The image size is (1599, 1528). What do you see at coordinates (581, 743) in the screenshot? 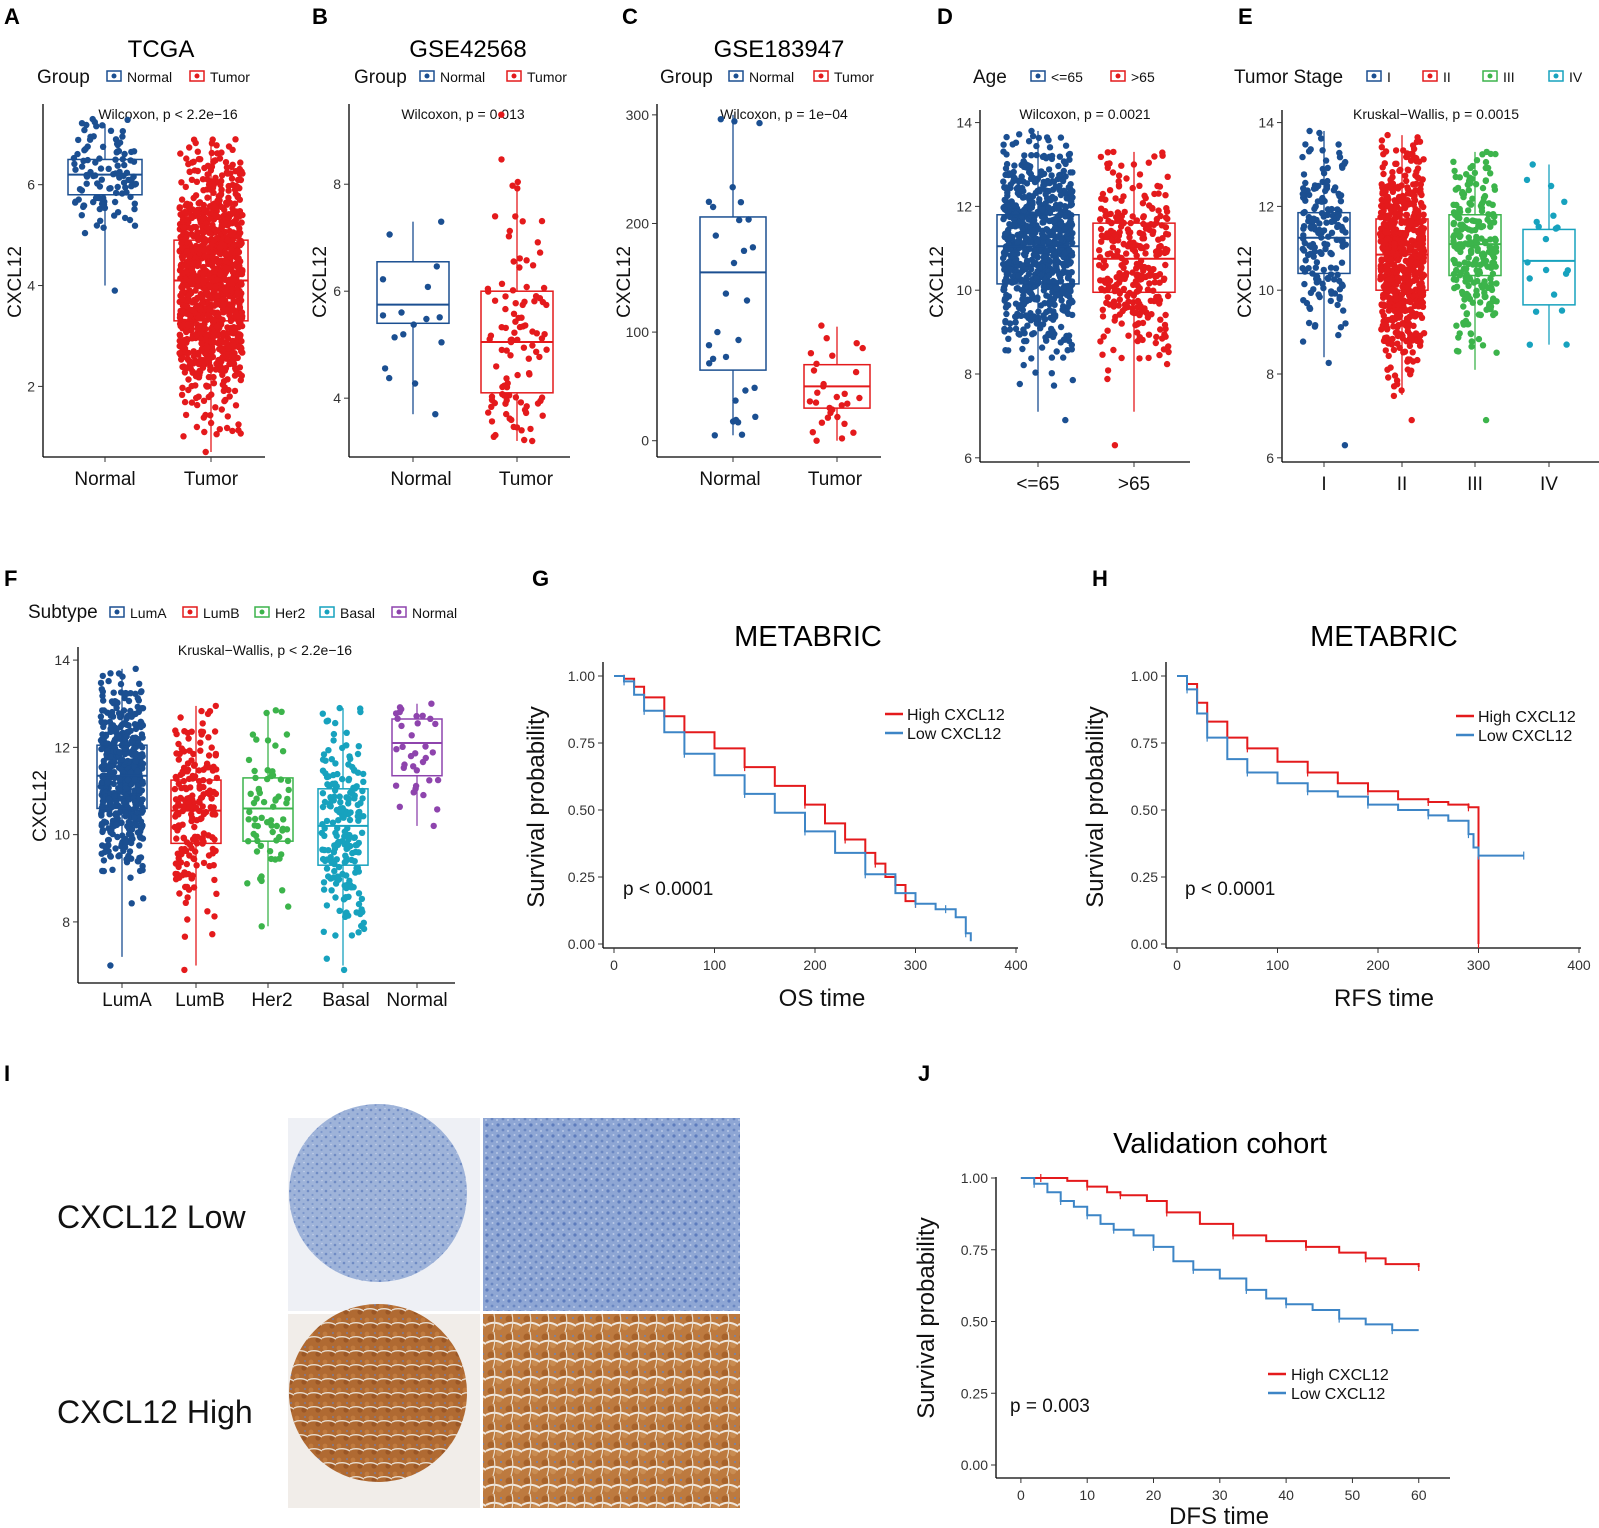
I see `y-tick-label: 0.75` at bounding box center [581, 743].